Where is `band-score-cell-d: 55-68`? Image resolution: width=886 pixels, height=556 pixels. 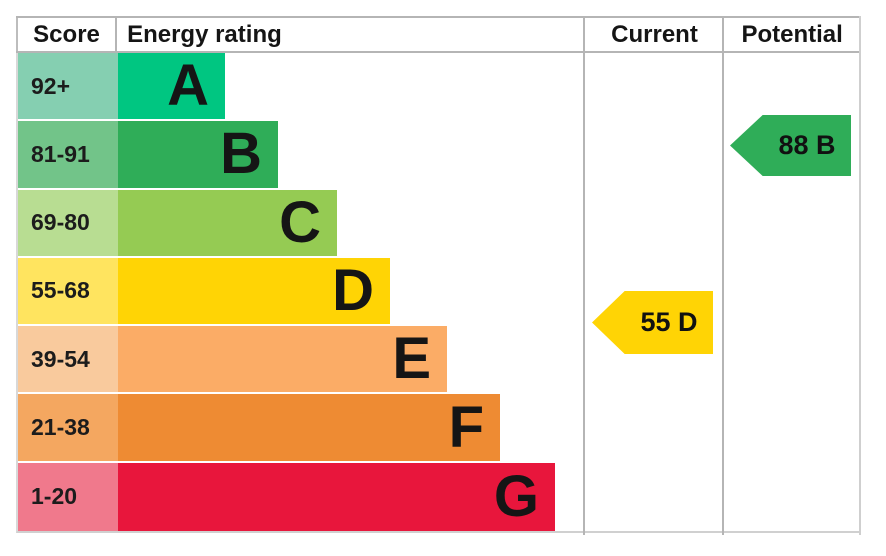 band-score-cell-d: 55-68 is located at coordinates (68, 291).